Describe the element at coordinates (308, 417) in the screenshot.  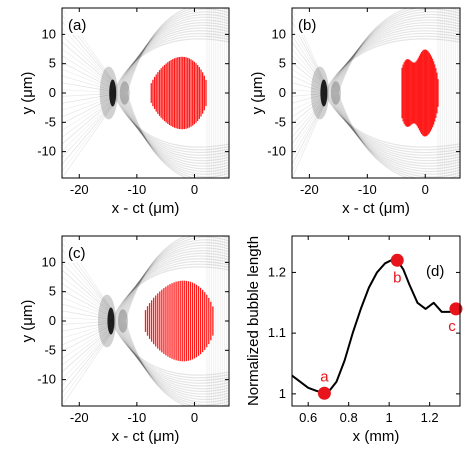
I see `x-tick-label: 0.6` at that location.